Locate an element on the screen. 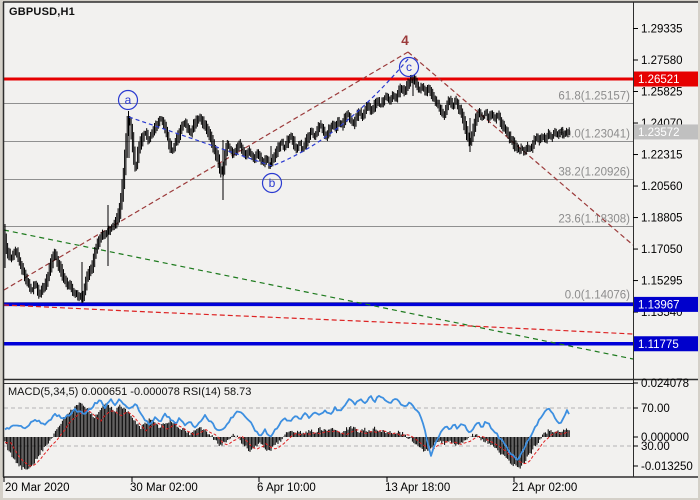 The image size is (700, 500). price-axis-tick-label: 1.25825 is located at coordinates (662, 93).